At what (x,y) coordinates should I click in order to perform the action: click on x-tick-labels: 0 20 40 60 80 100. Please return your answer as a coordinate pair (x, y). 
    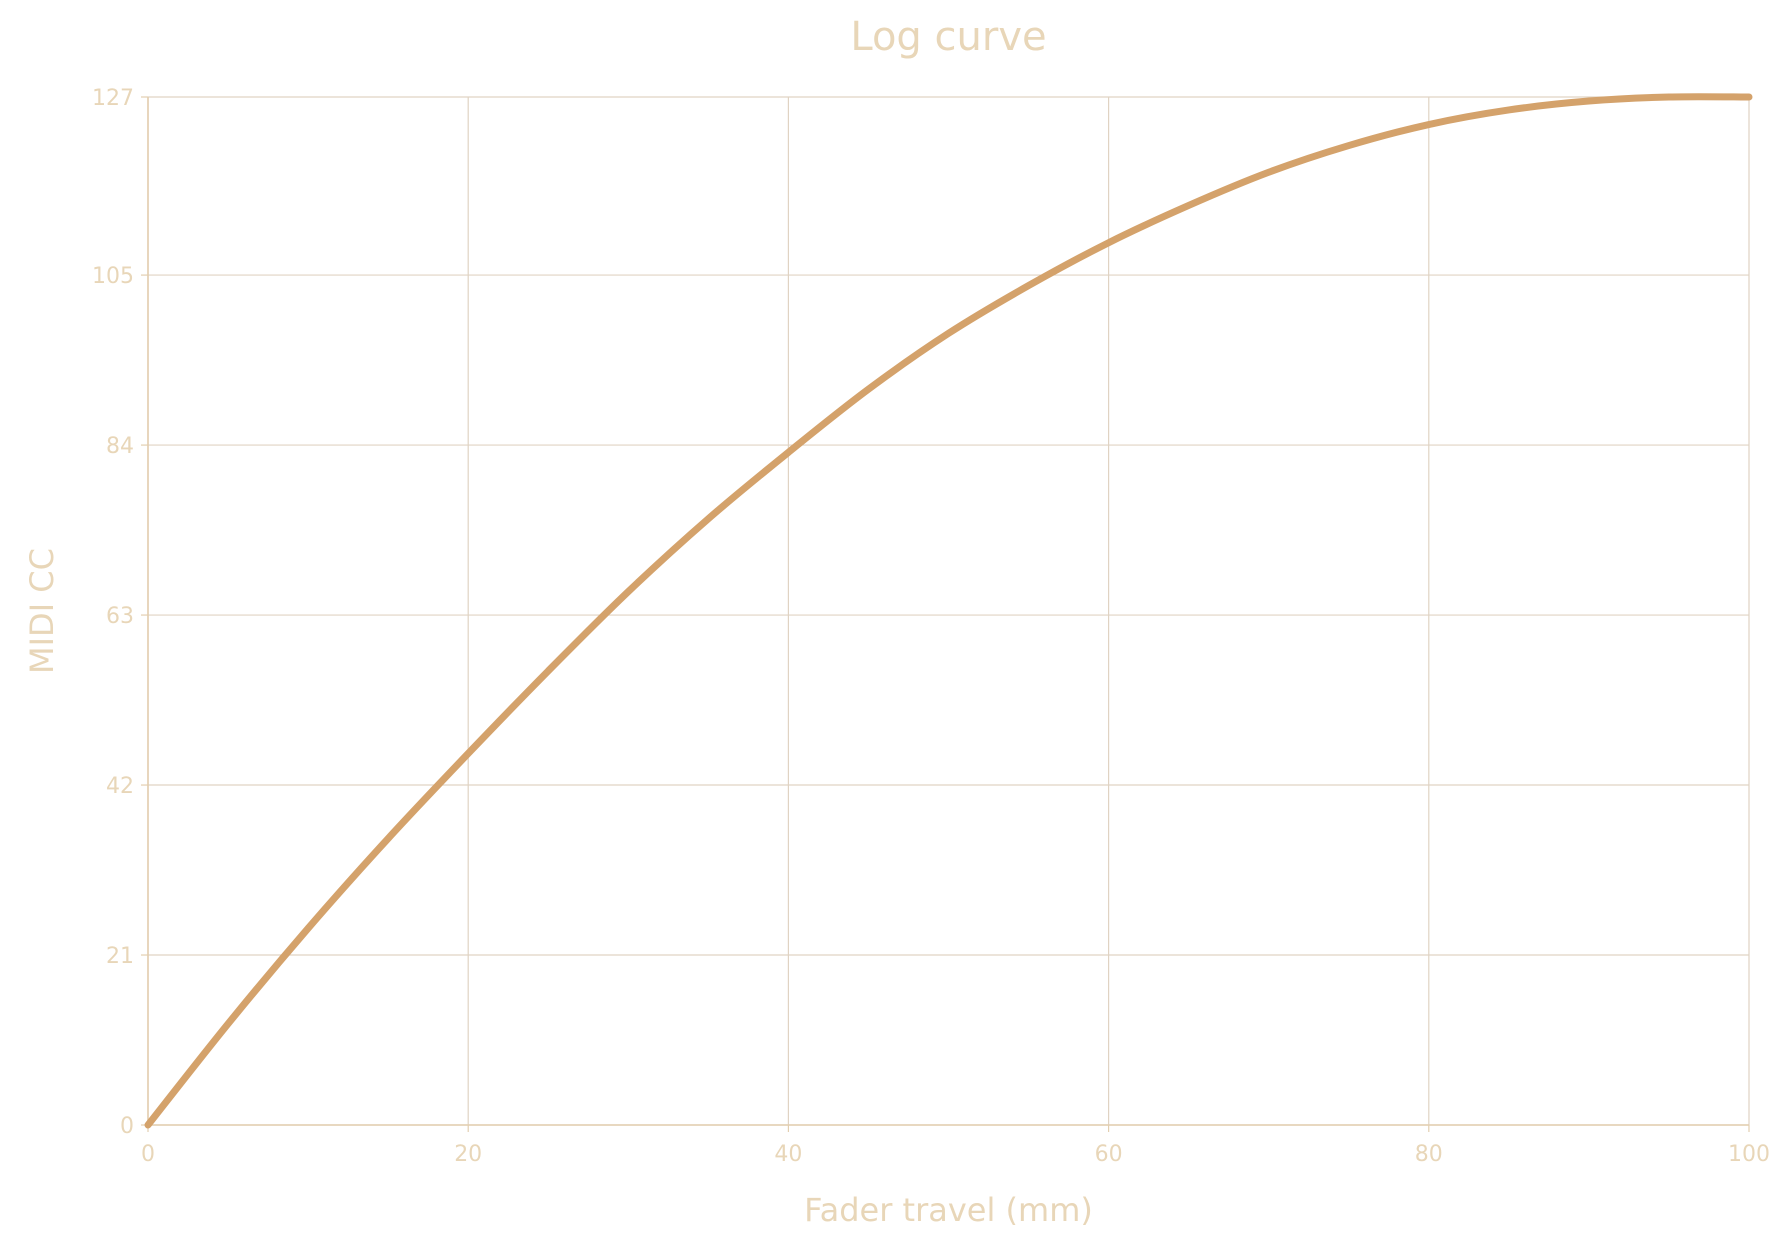
    Looking at the image, I should click on (955, 1154).